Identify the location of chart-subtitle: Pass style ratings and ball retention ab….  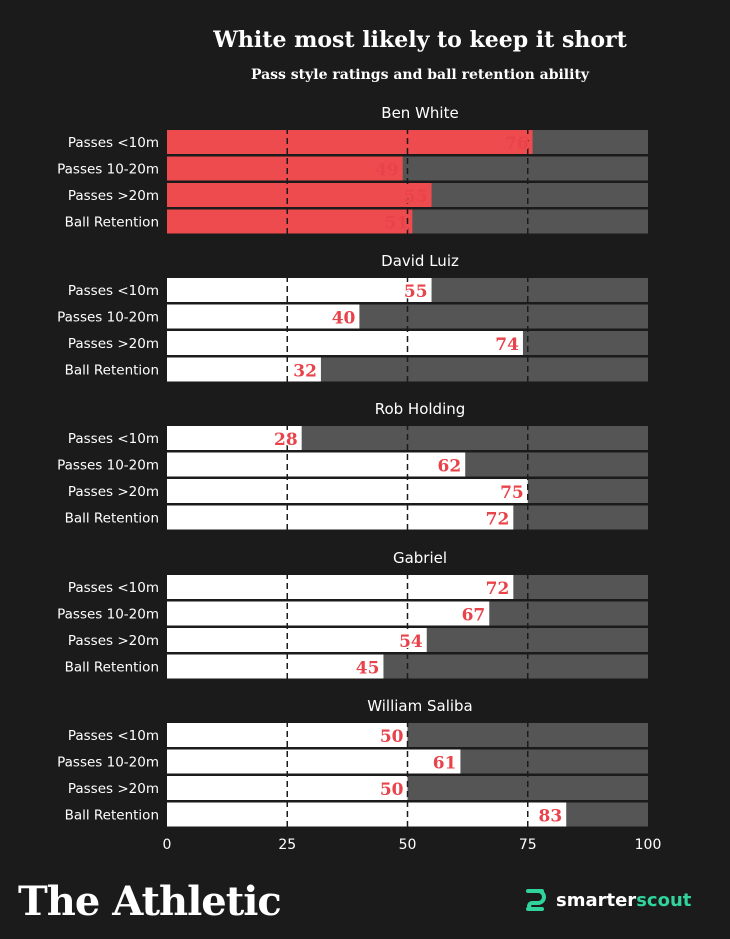
(420, 75).